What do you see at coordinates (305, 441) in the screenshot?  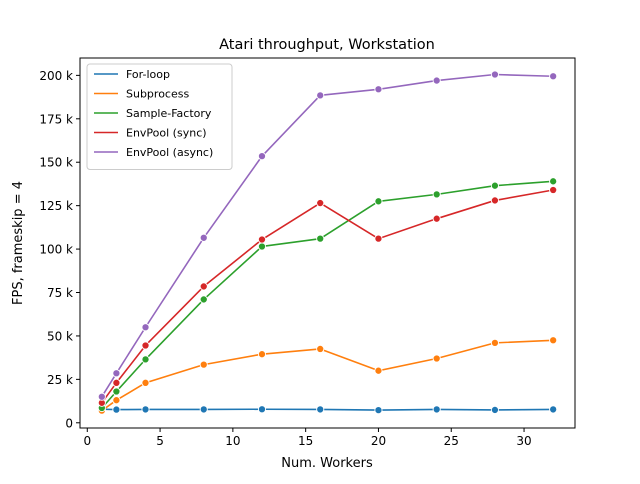 I see `x-tick-label: 15` at bounding box center [305, 441].